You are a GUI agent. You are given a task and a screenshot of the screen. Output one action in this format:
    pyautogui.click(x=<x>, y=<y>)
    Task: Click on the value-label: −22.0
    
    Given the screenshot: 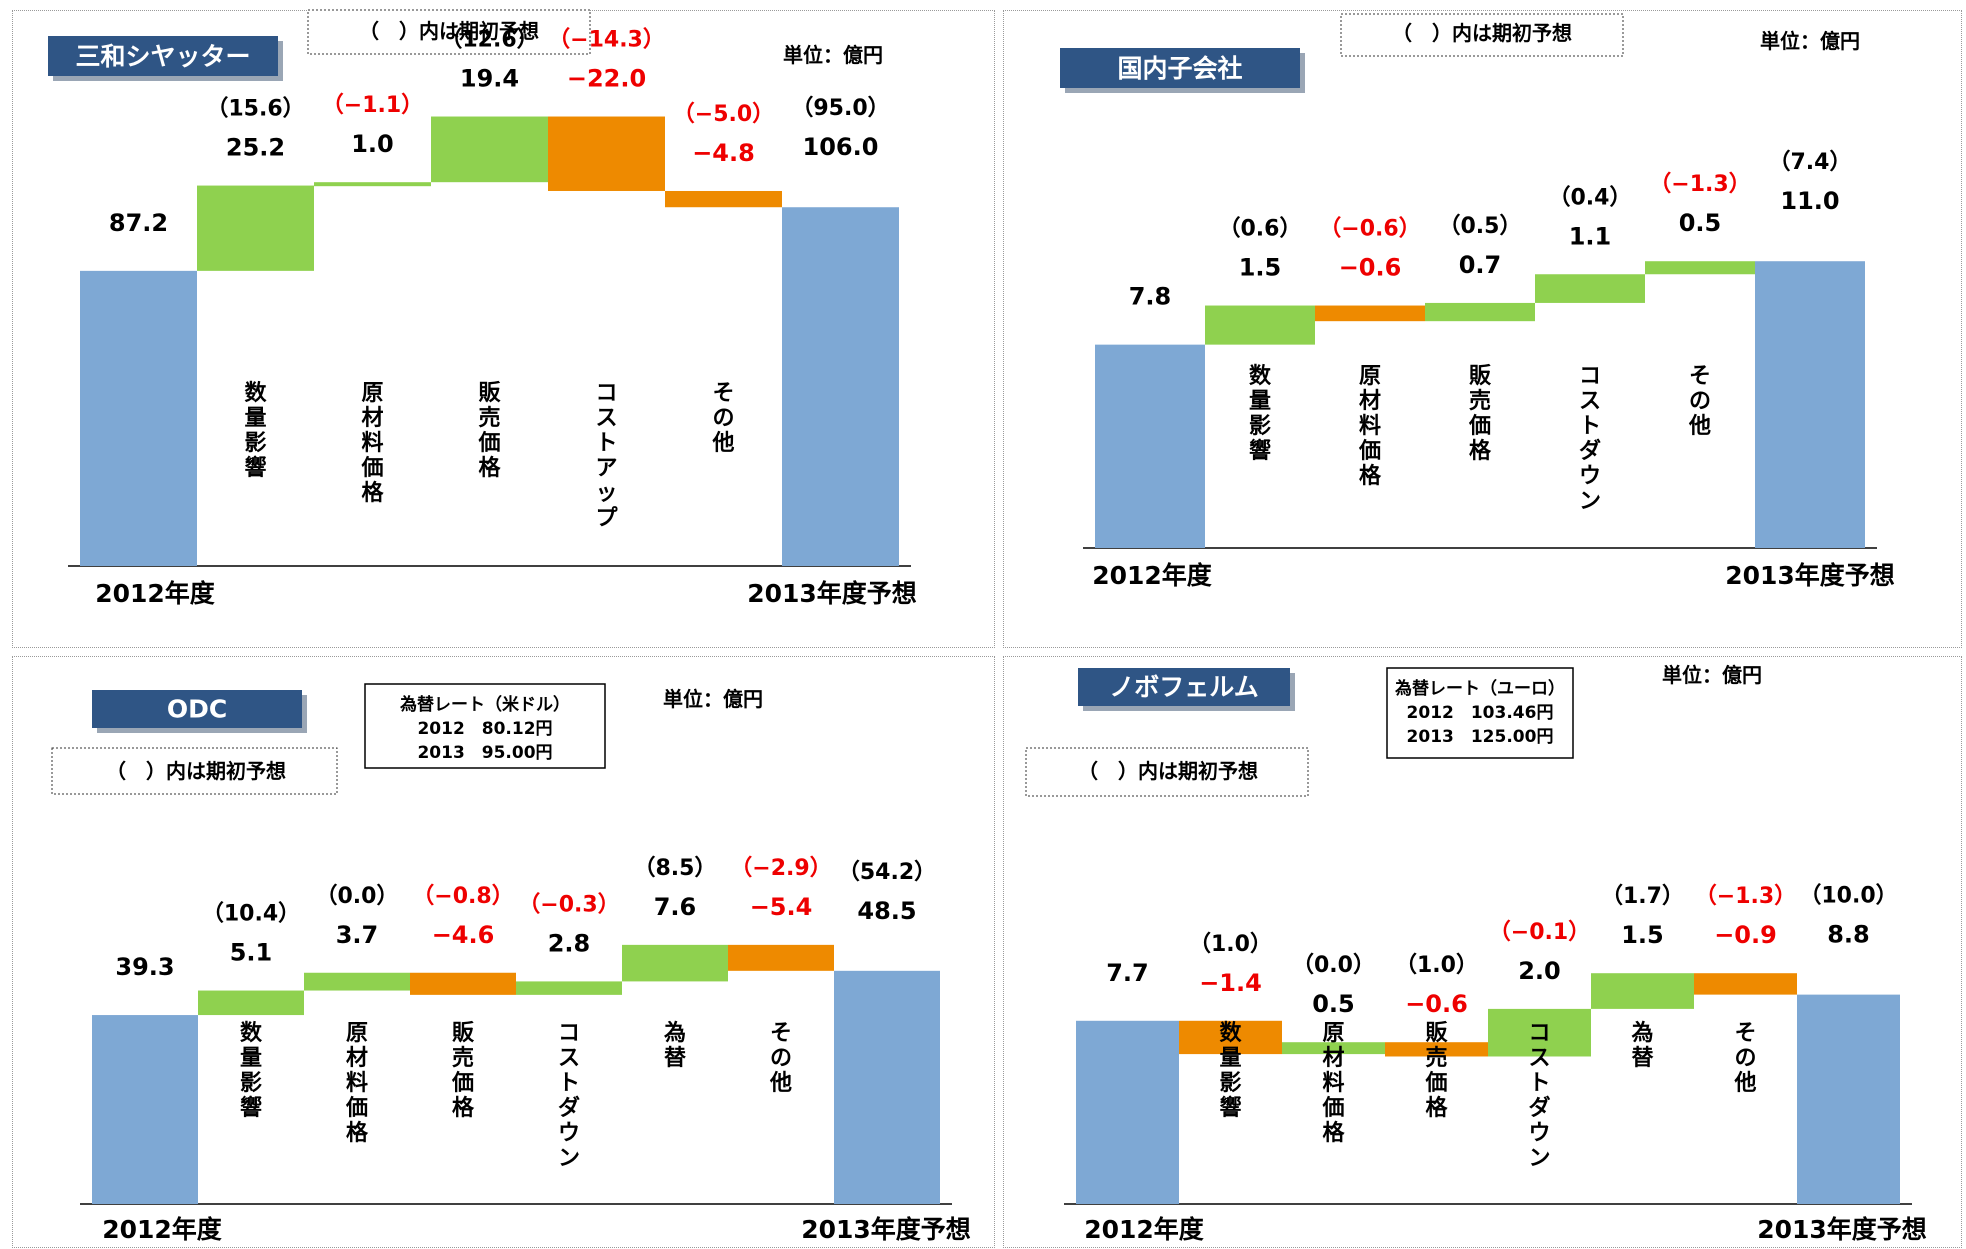 What is the action you would take?
    pyautogui.click(x=606, y=79)
    